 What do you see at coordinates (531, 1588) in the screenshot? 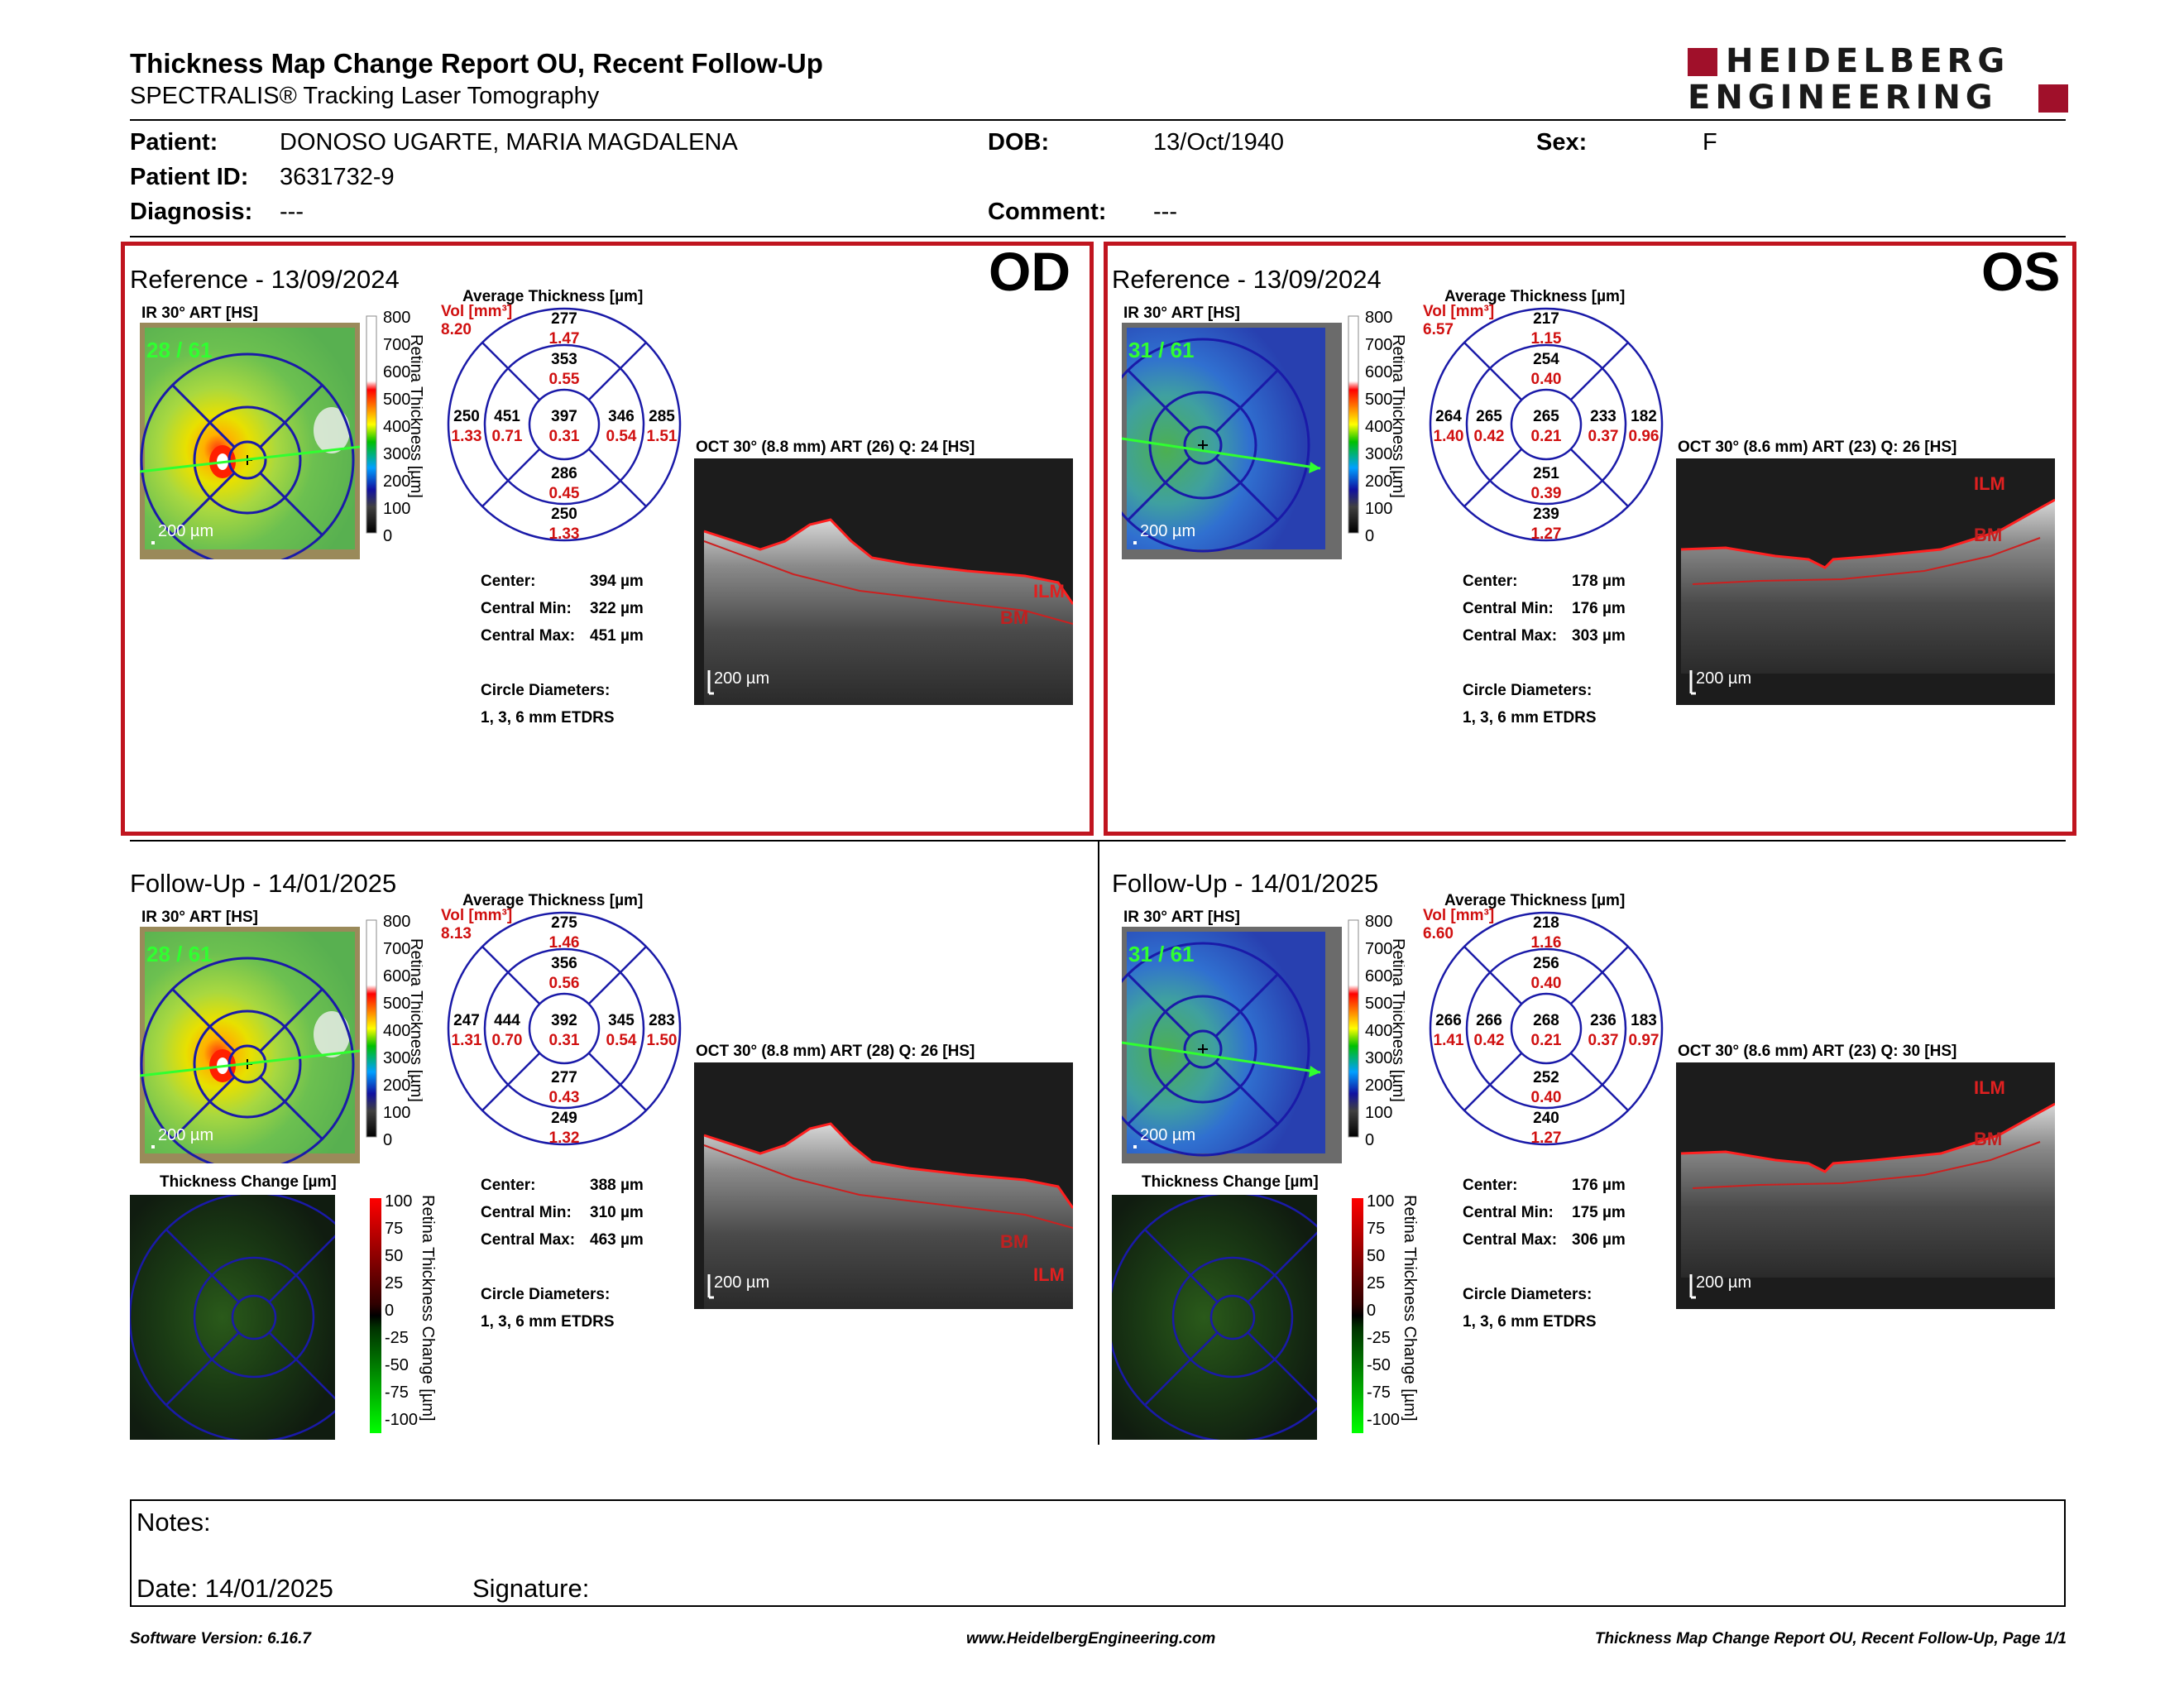
I see `signature-label: Signature:` at bounding box center [531, 1588].